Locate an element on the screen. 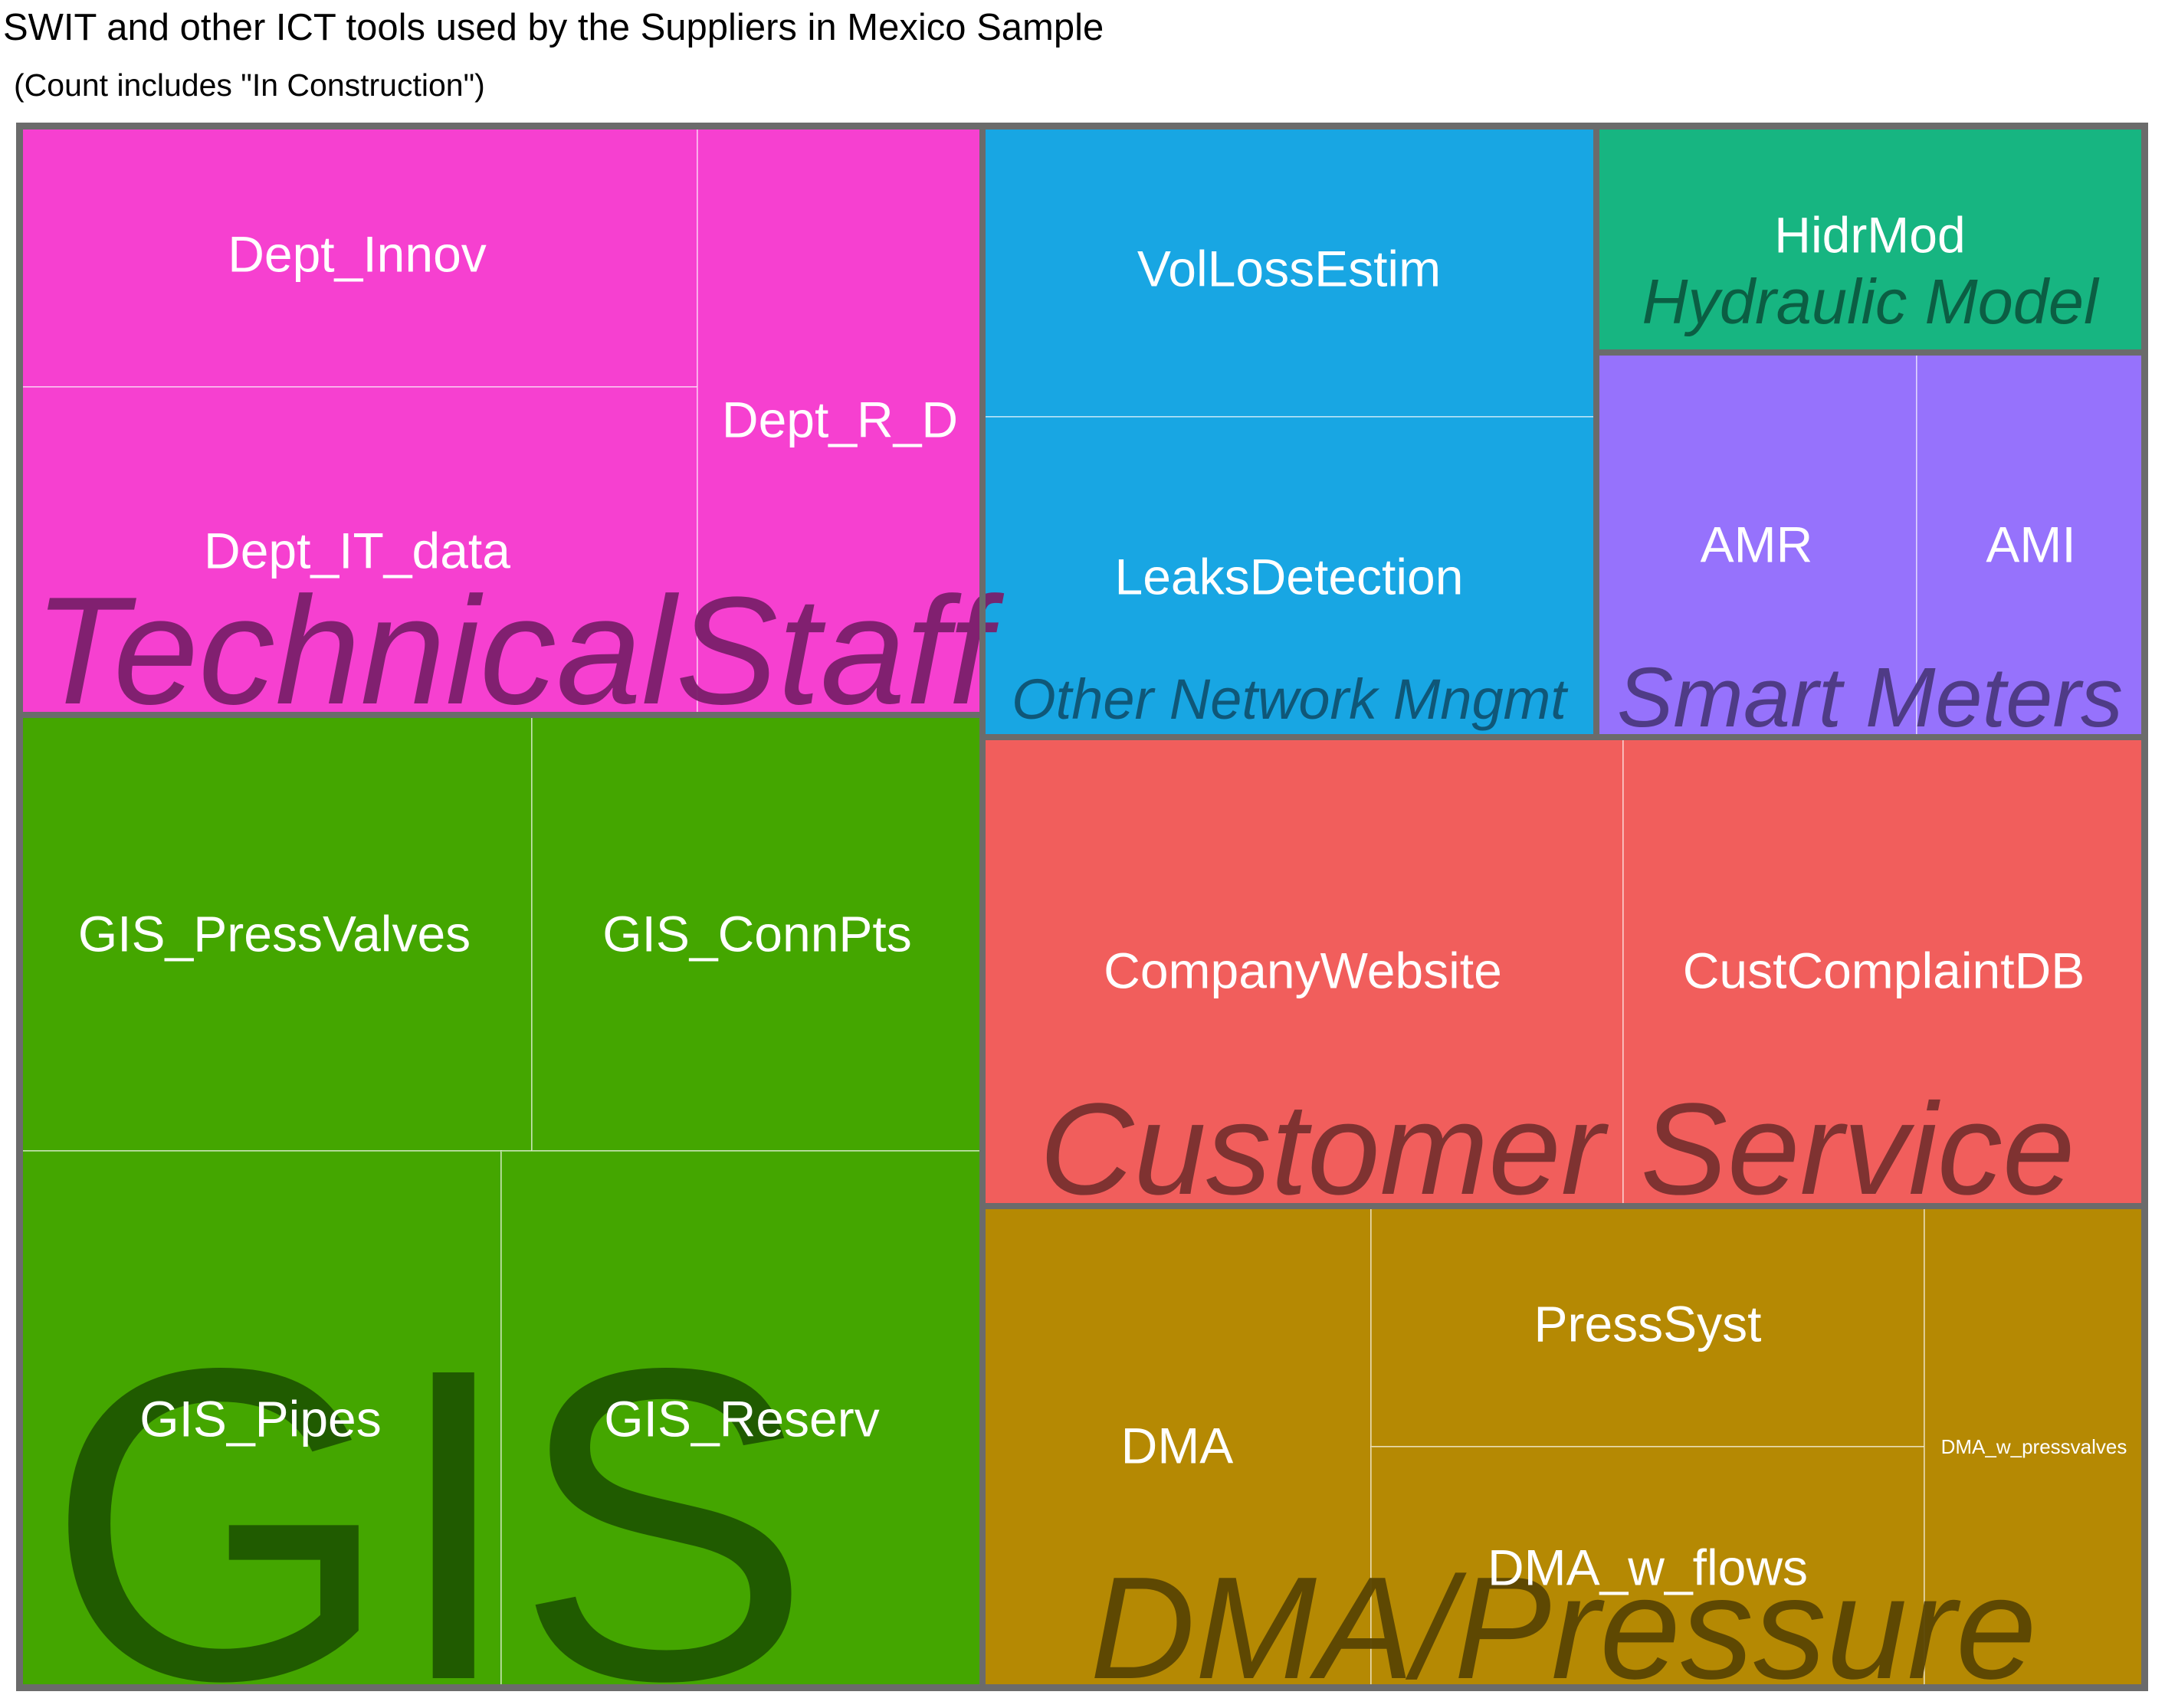  item-label-gis-pressvalves: GIS_PressValves is located at coordinates (274, 933).